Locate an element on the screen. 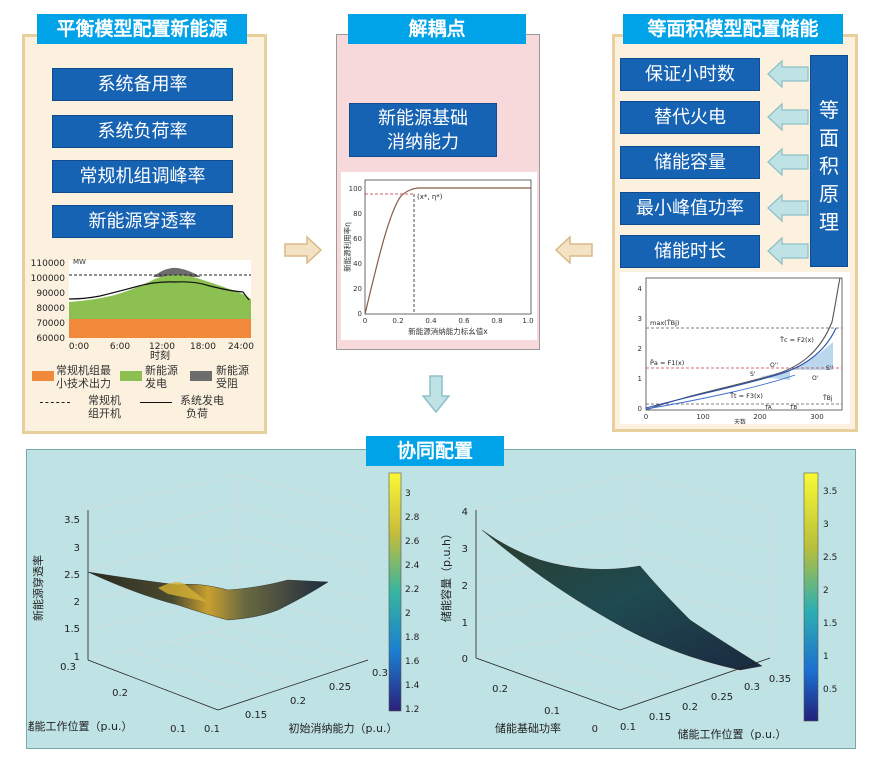  y-tick-0.2: 0.2 is located at coordinates (690, 707).